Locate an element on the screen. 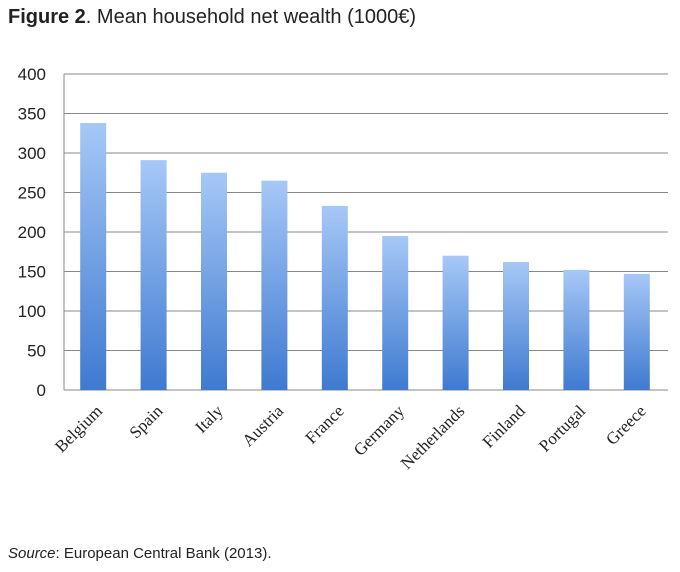  x-tick-label-italy: Italy is located at coordinates (209, 419).